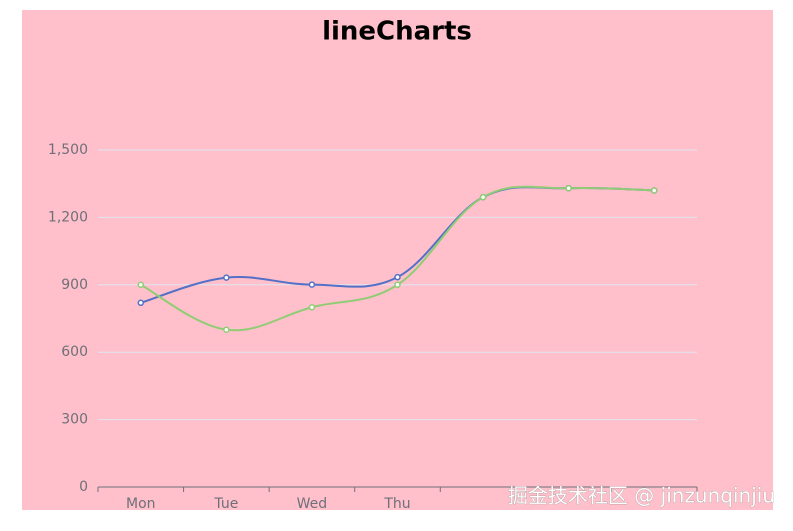  Describe the element at coordinates (74, 352) in the screenshot. I see `y-tick-label: 600` at that location.